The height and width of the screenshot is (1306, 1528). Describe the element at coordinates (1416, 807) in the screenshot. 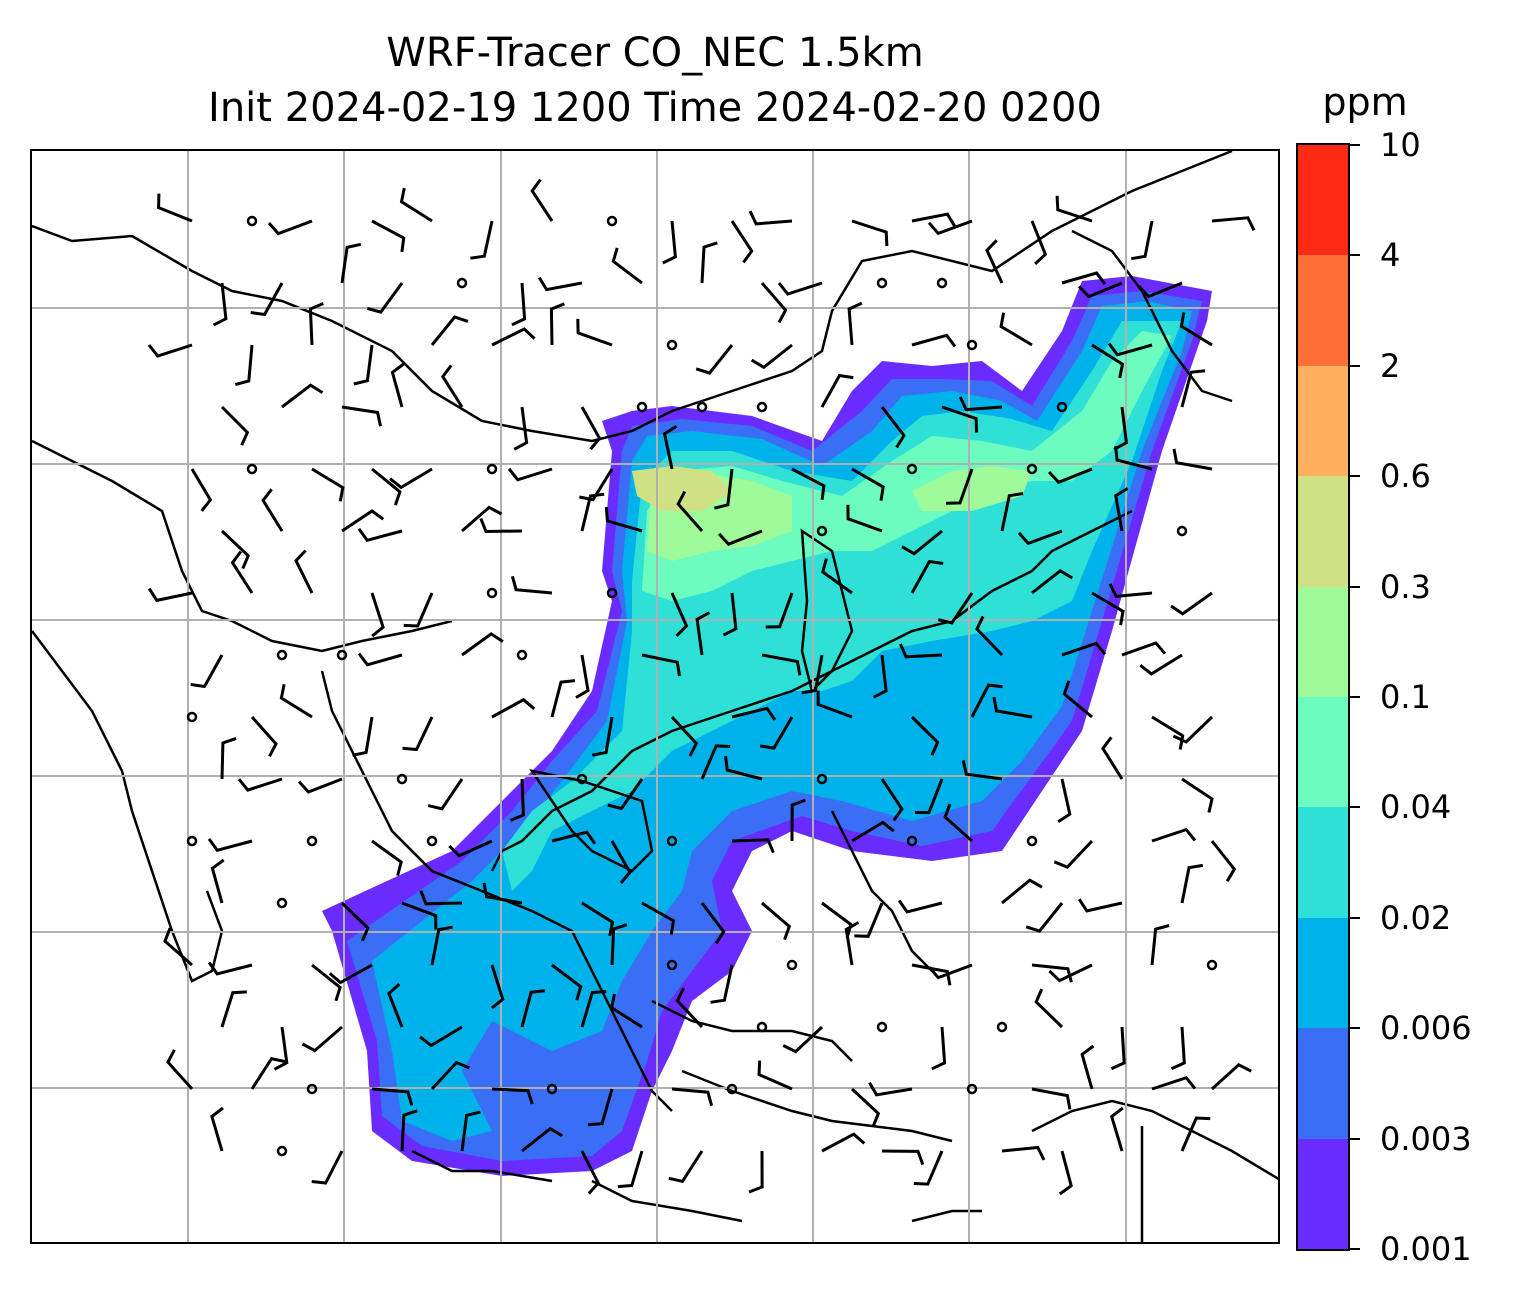

I see `colorbar-label: 0.04` at that location.